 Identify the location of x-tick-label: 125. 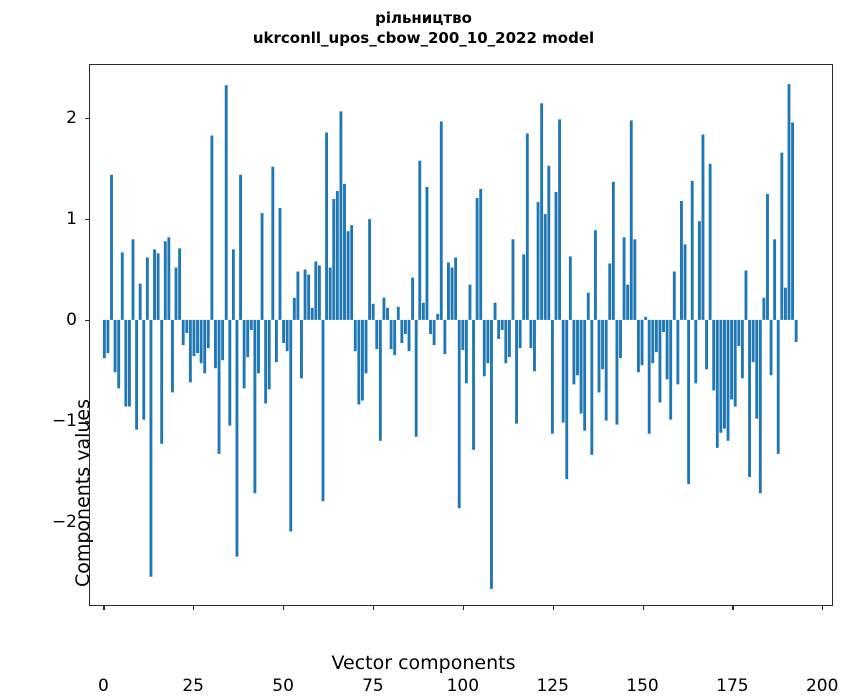
(552, 686).